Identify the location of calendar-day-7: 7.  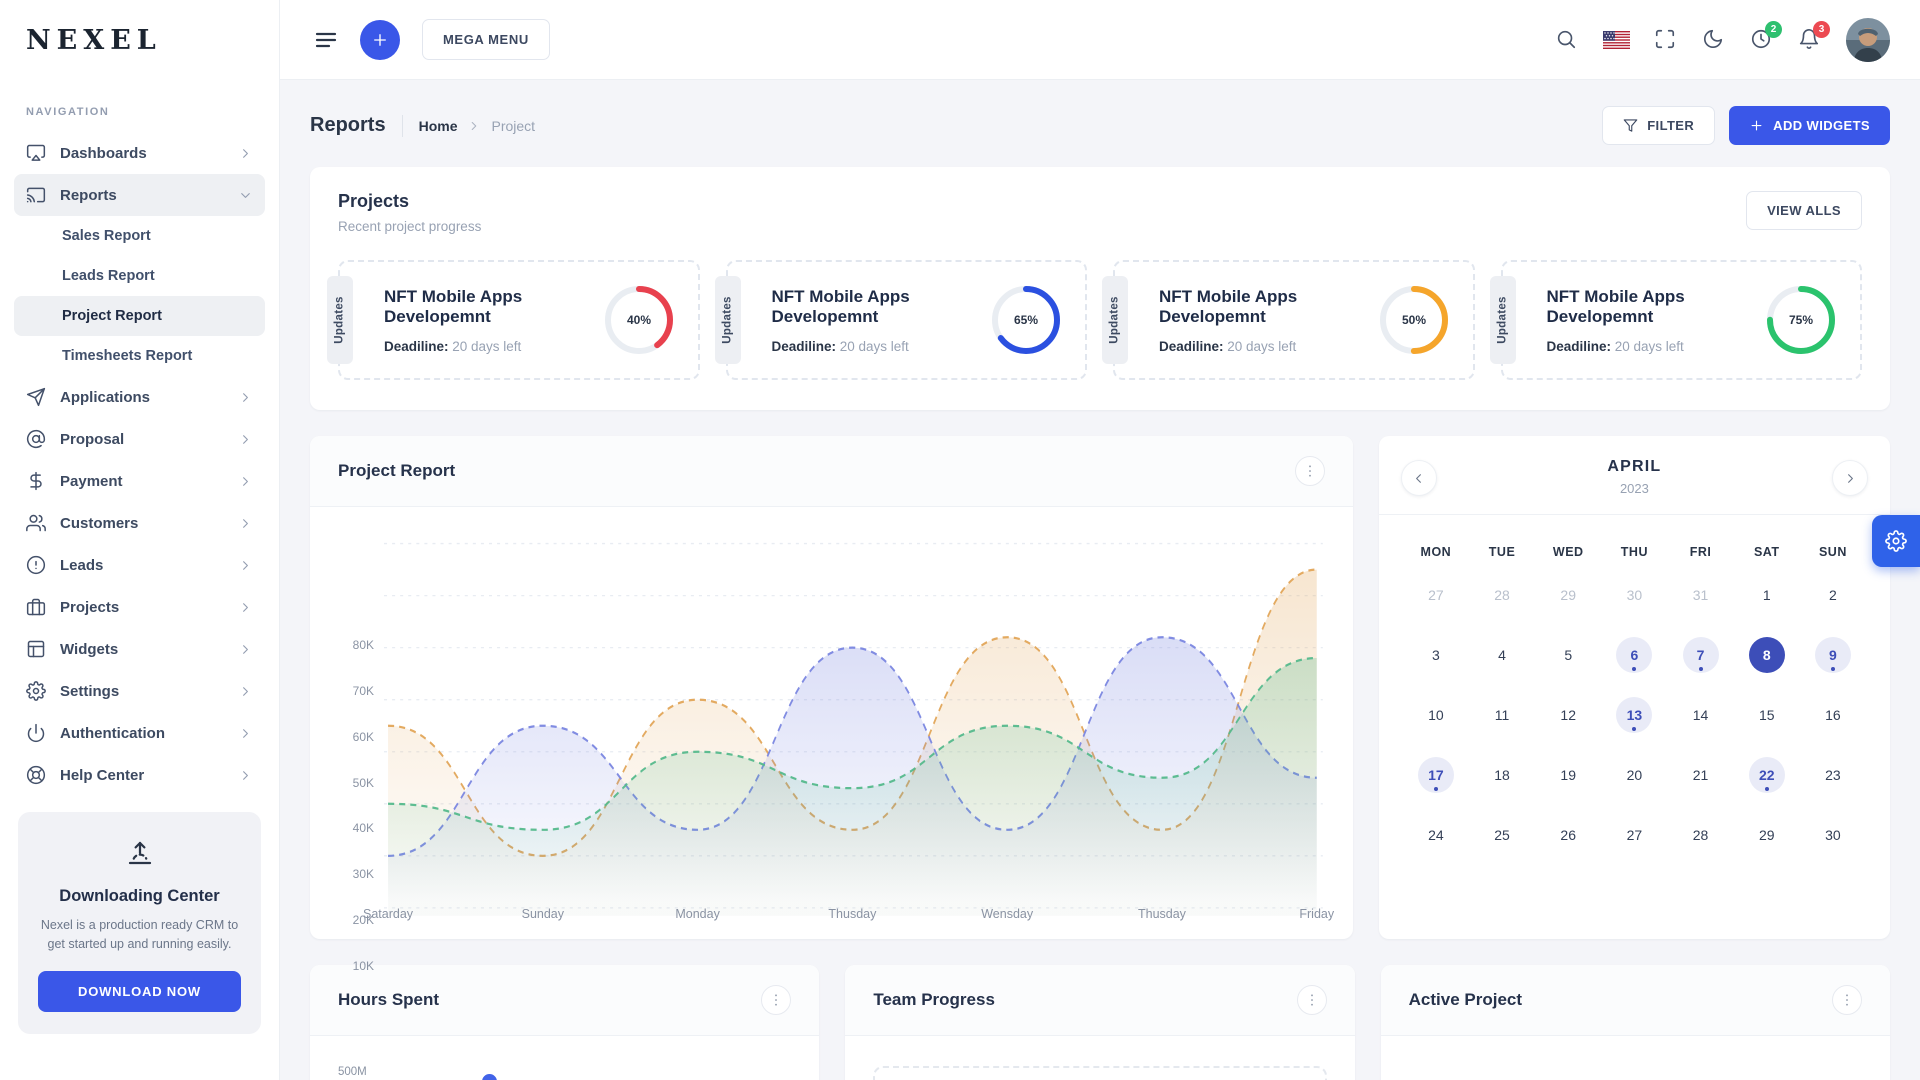
(1700, 655).